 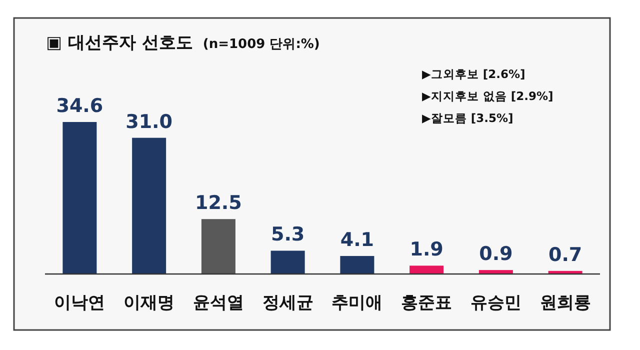 What do you see at coordinates (218, 303) in the screenshot?
I see `x-tick-label: 윤석열` at bounding box center [218, 303].